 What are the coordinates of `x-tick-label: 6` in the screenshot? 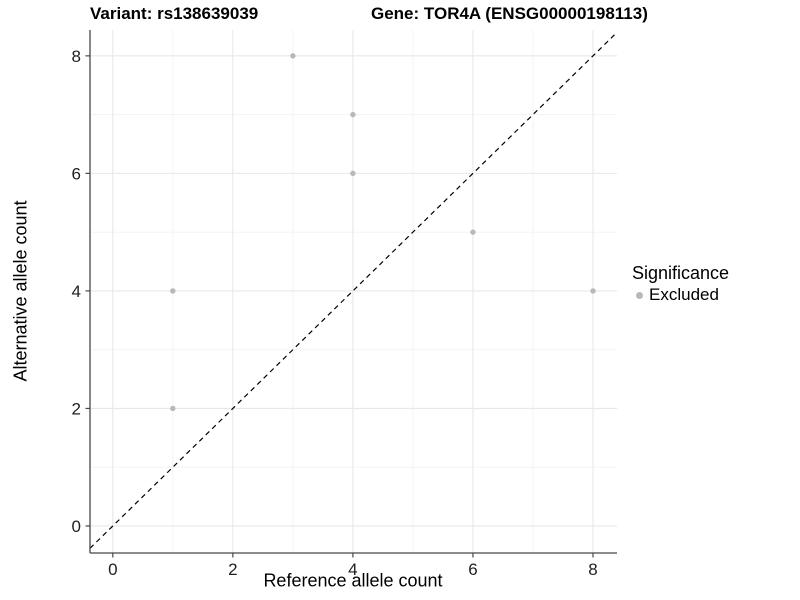 It's located at (472, 569).